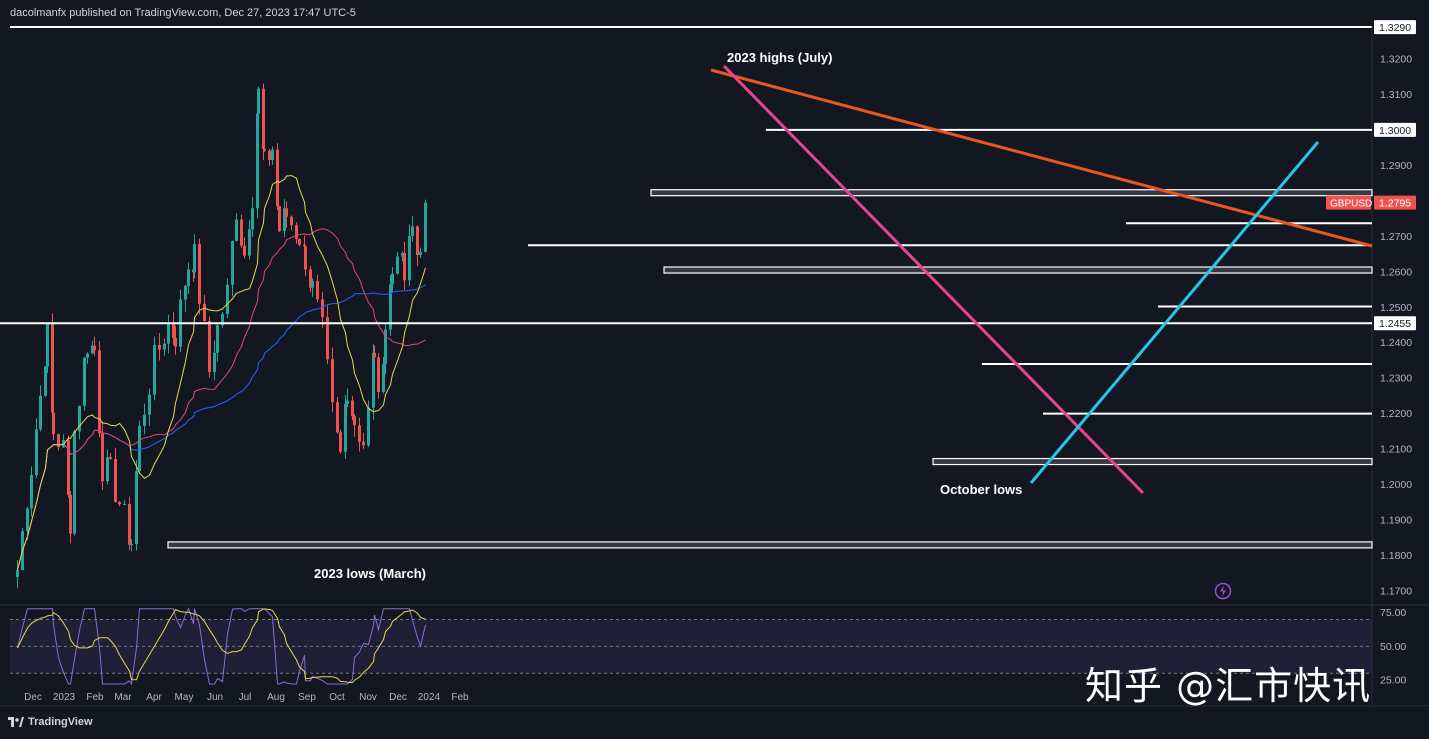 Image resolution: width=1429 pixels, height=739 pixels. Describe the element at coordinates (1174, 312) in the screenshot. I see `uptrend-line` at that location.